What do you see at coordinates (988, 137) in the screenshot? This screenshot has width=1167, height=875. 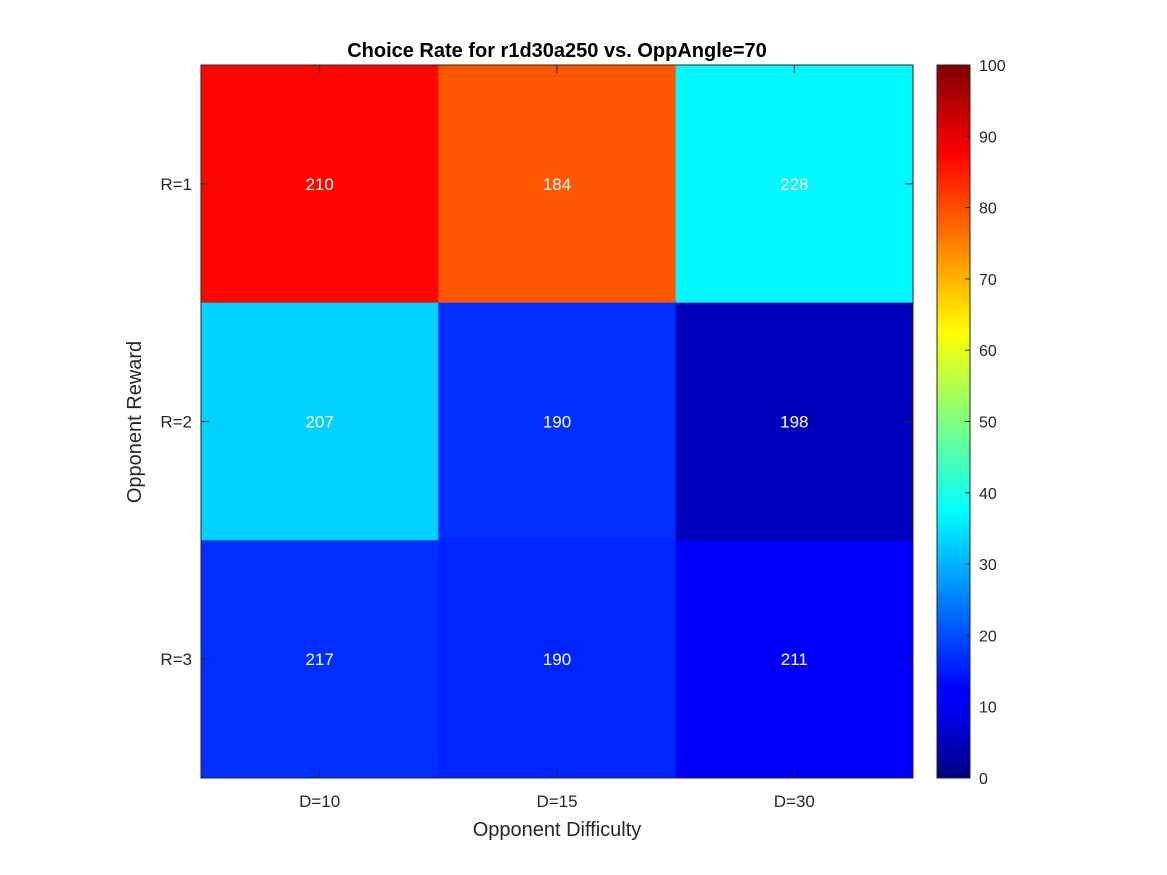 I see `colorbar-tick-label: 90` at bounding box center [988, 137].